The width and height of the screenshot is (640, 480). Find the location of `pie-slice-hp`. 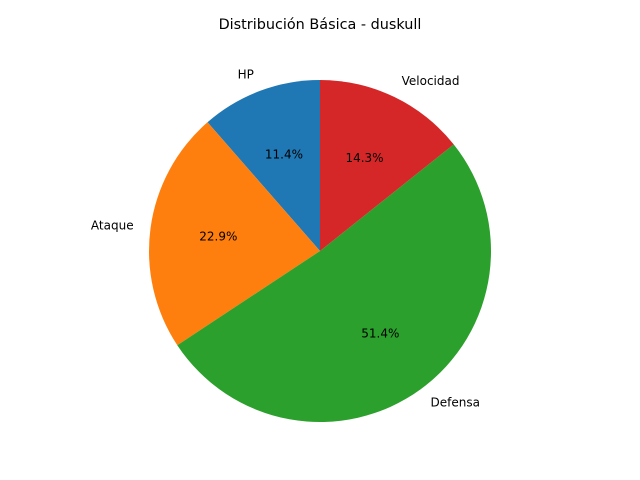

pie-slice-hp is located at coordinates (263, 165).